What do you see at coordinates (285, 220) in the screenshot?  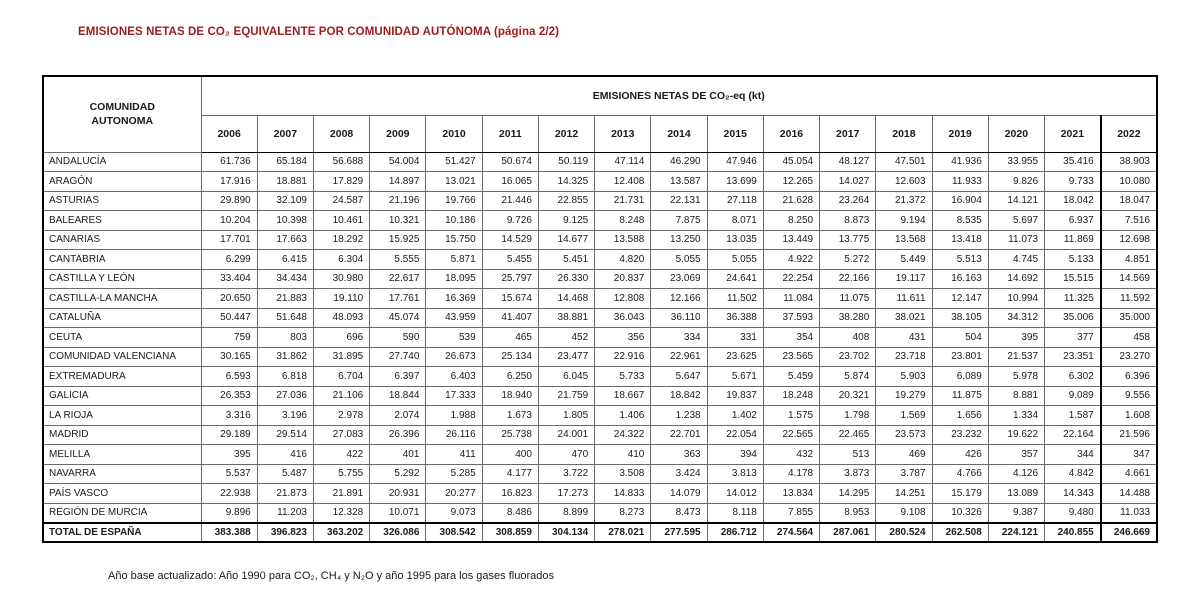 I see `value-cell-2007: 10.398` at bounding box center [285, 220].